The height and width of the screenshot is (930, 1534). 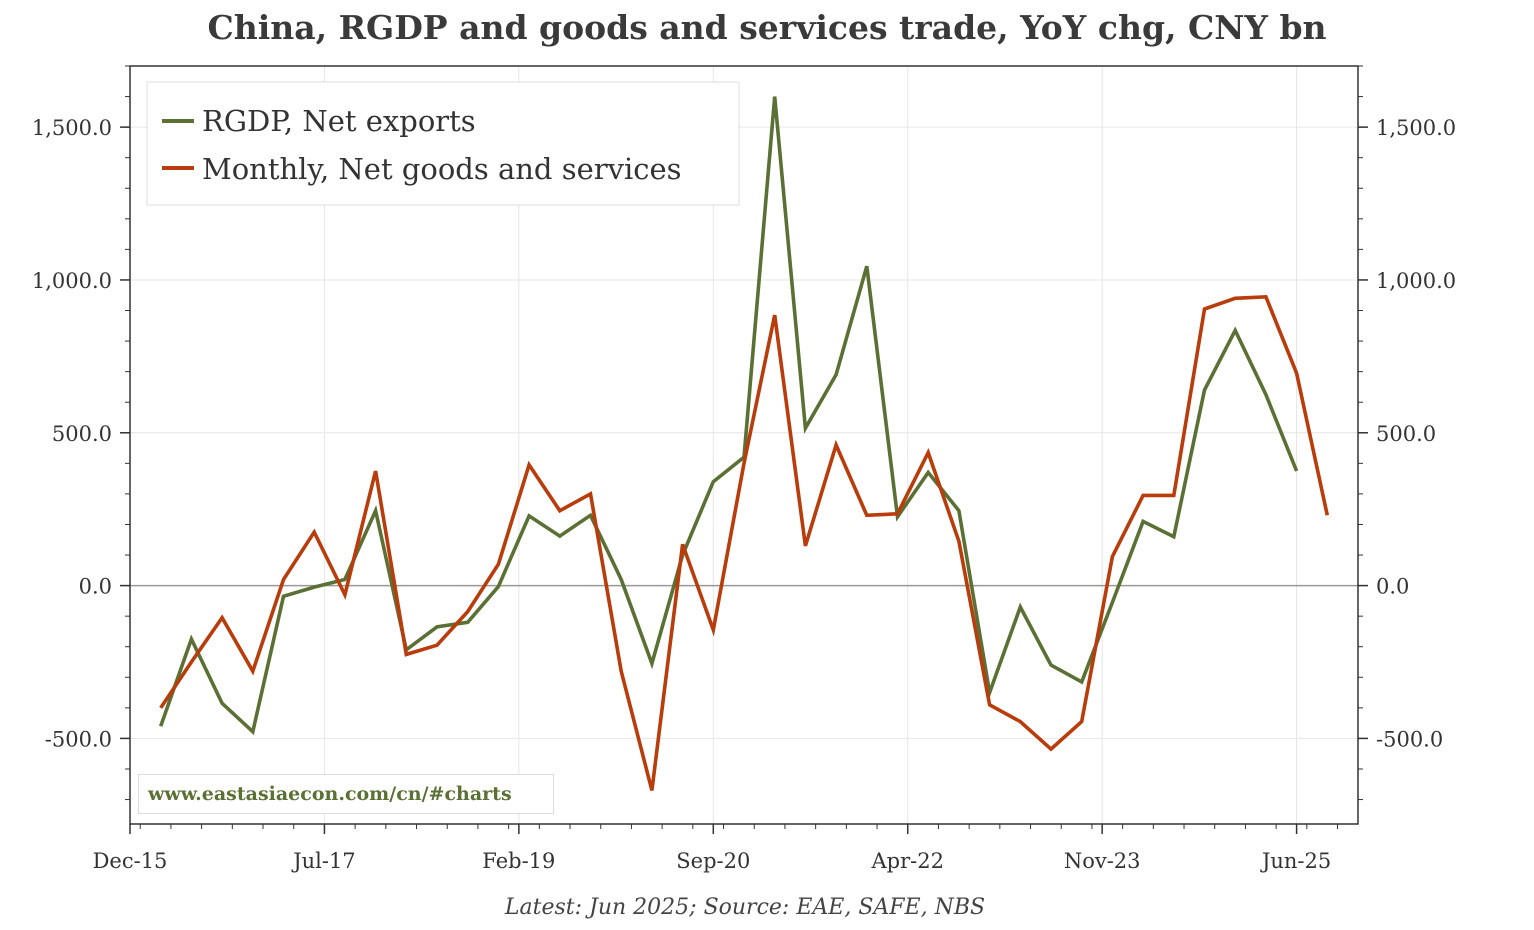 I want to click on x-tick-label: Sep-20, so click(x=713, y=861).